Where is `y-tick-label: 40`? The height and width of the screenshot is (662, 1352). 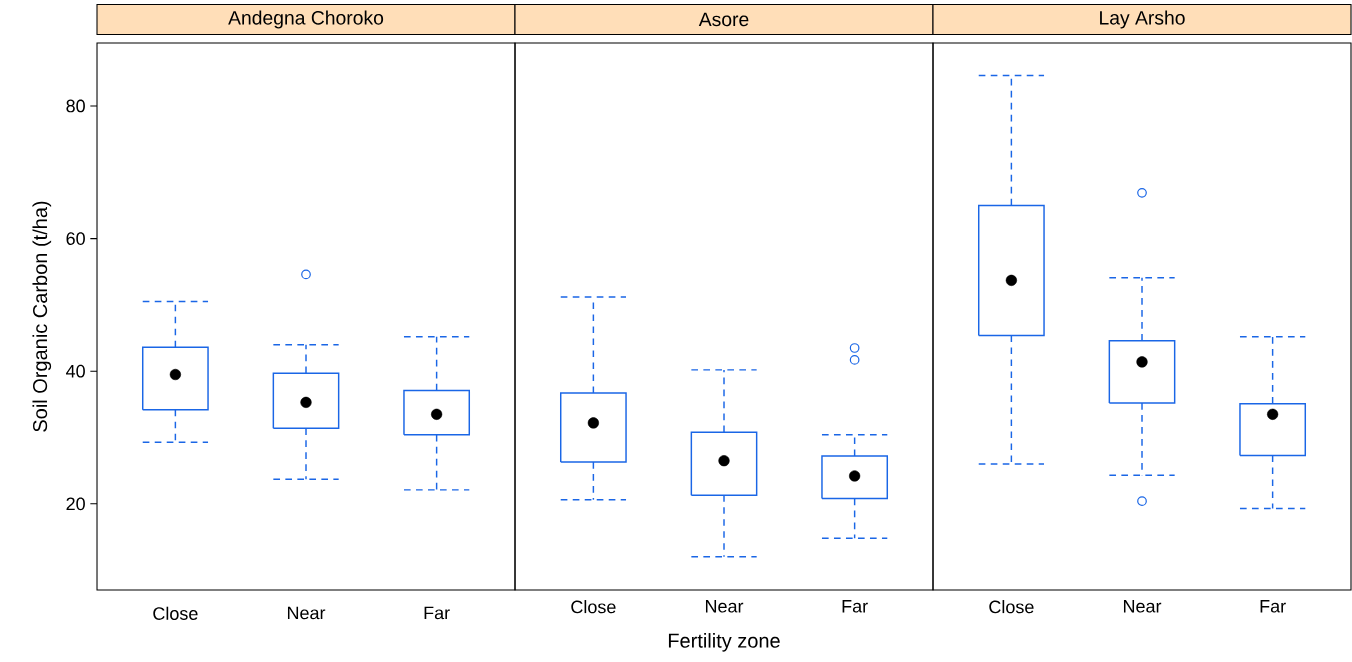 y-tick-label: 40 is located at coordinates (75, 371).